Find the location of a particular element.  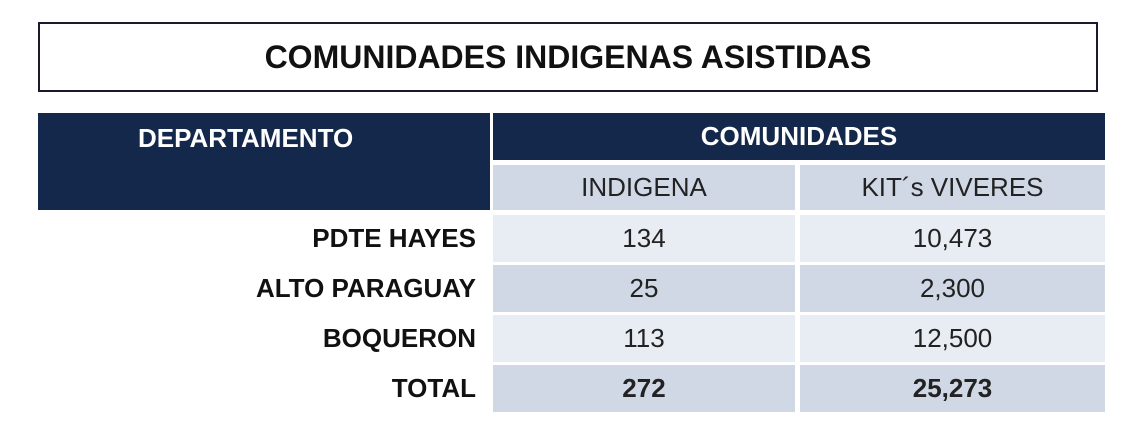

row-label: TOTAL is located at coordinates (433, 388).